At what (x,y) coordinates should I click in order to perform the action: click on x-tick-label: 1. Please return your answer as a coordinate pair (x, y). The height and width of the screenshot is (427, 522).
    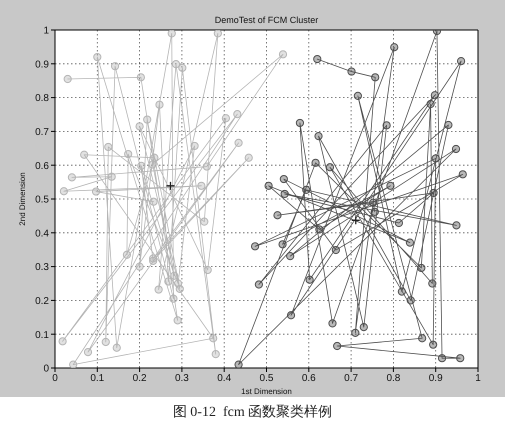
    Looking at the image, I should click on (478, 378).